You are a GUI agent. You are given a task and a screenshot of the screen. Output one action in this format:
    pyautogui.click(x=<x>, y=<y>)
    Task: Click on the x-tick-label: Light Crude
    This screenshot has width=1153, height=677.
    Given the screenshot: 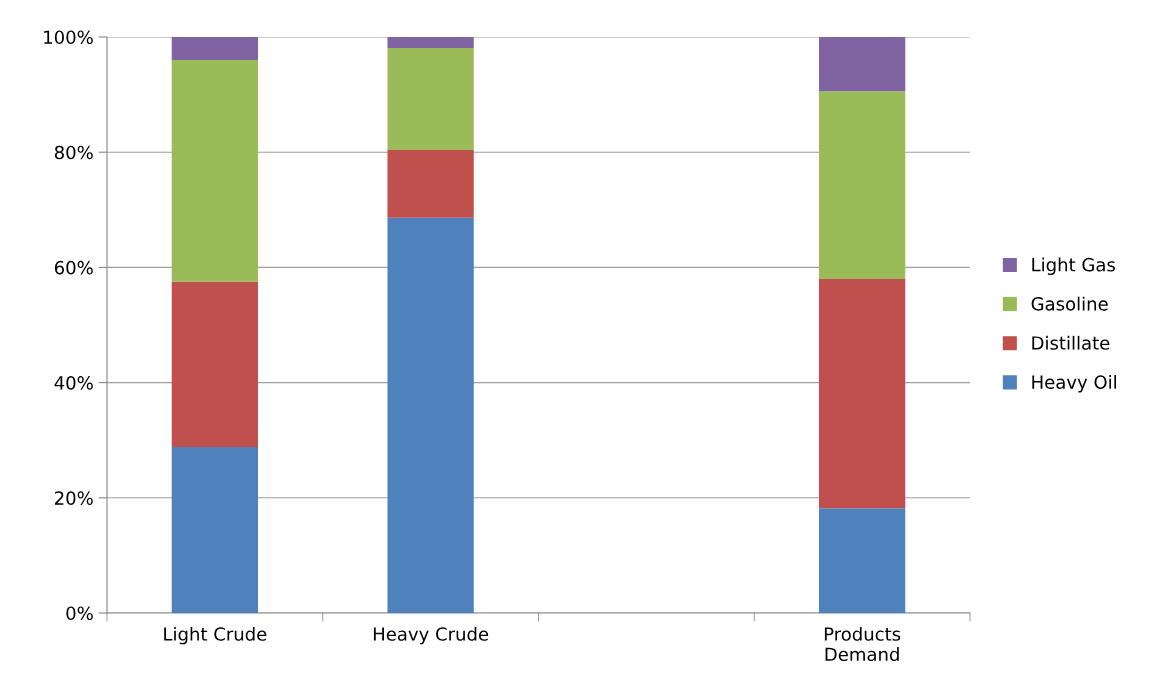 What is the action you would take?
    pyautogui.click(x=215, y=635)
    